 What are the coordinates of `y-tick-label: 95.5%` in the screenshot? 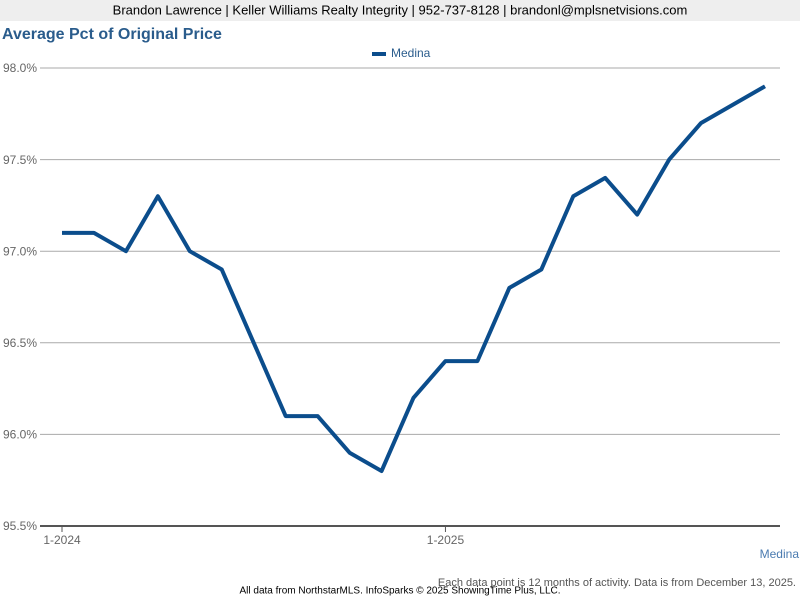 It's located at (20, 526).